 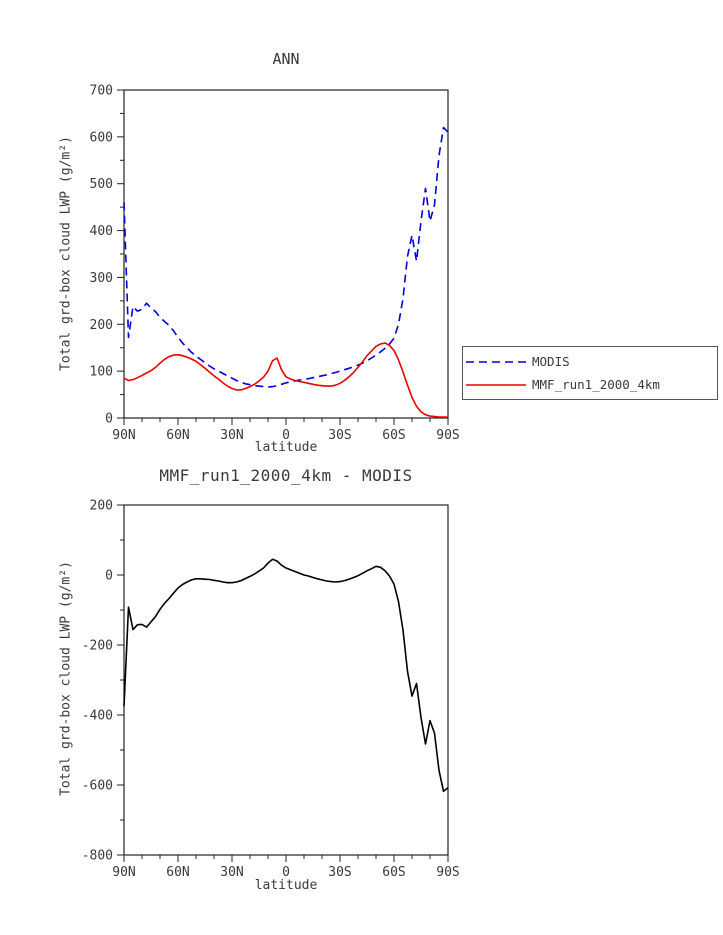 I want to click on top-chart-title: ANN, so click(x=286, y=59).